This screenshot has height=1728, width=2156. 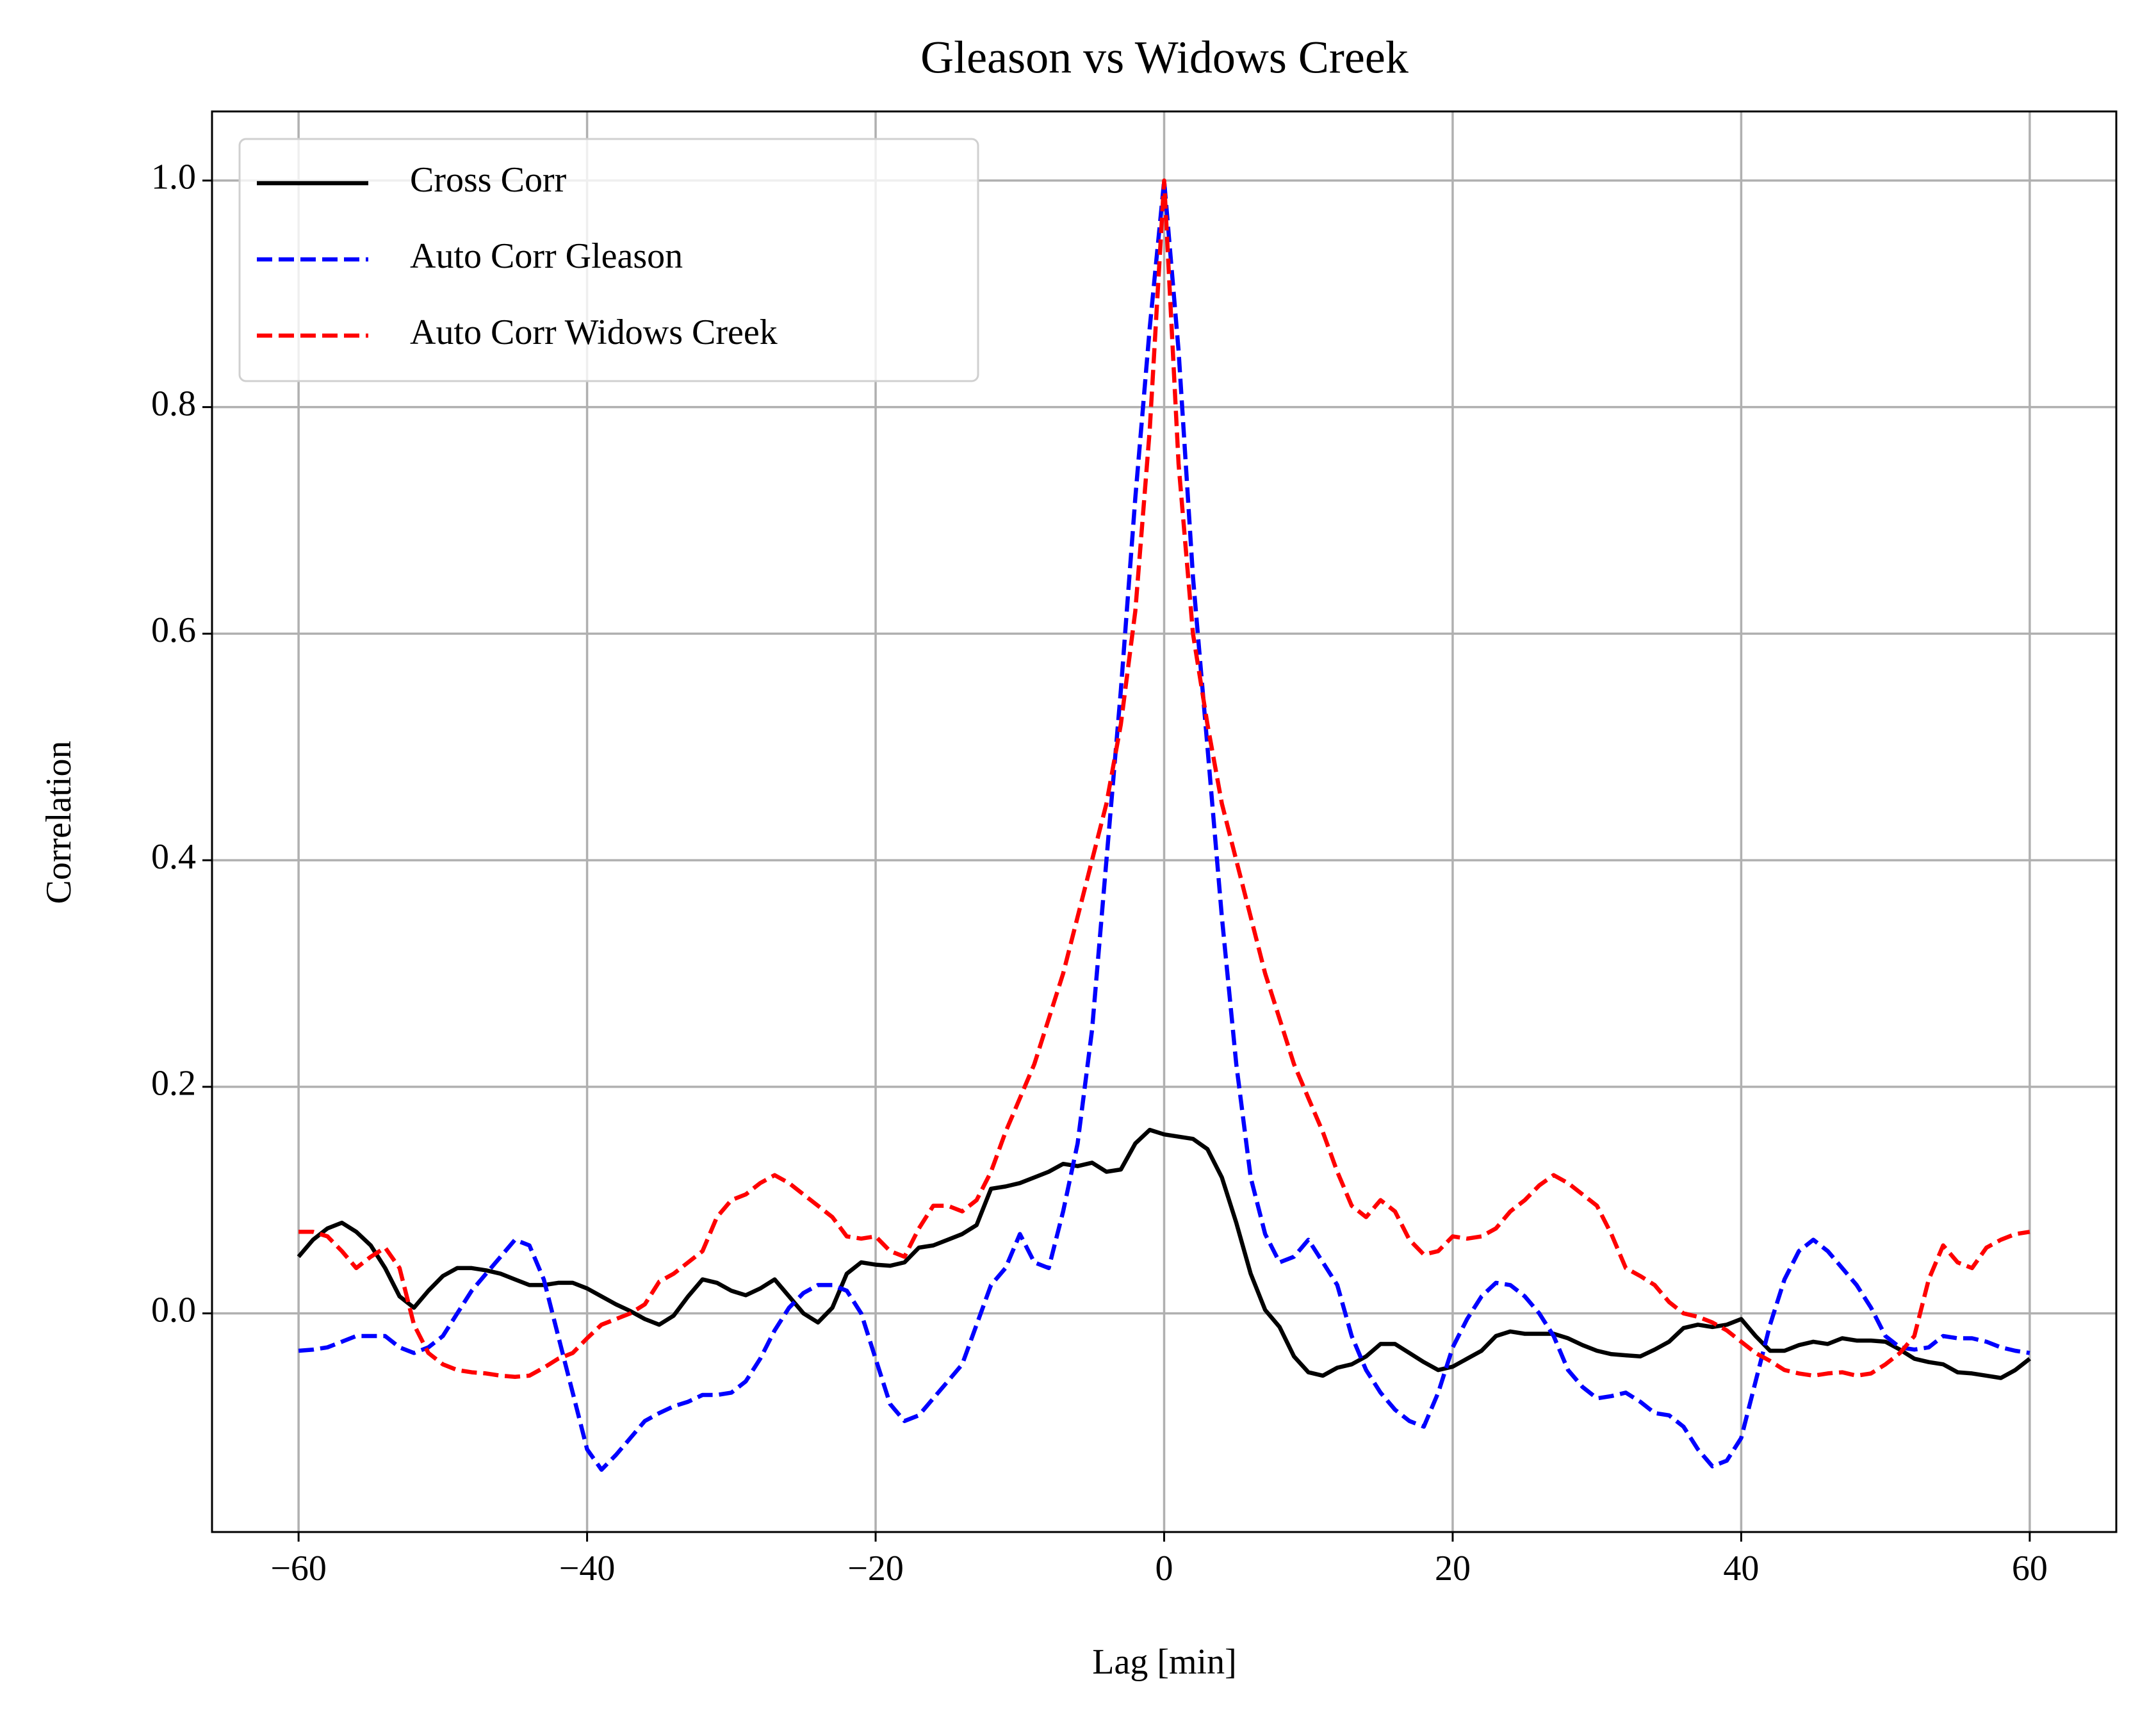 I want to click on y-tick-label: 0.0, so click(x=173, y=1310).